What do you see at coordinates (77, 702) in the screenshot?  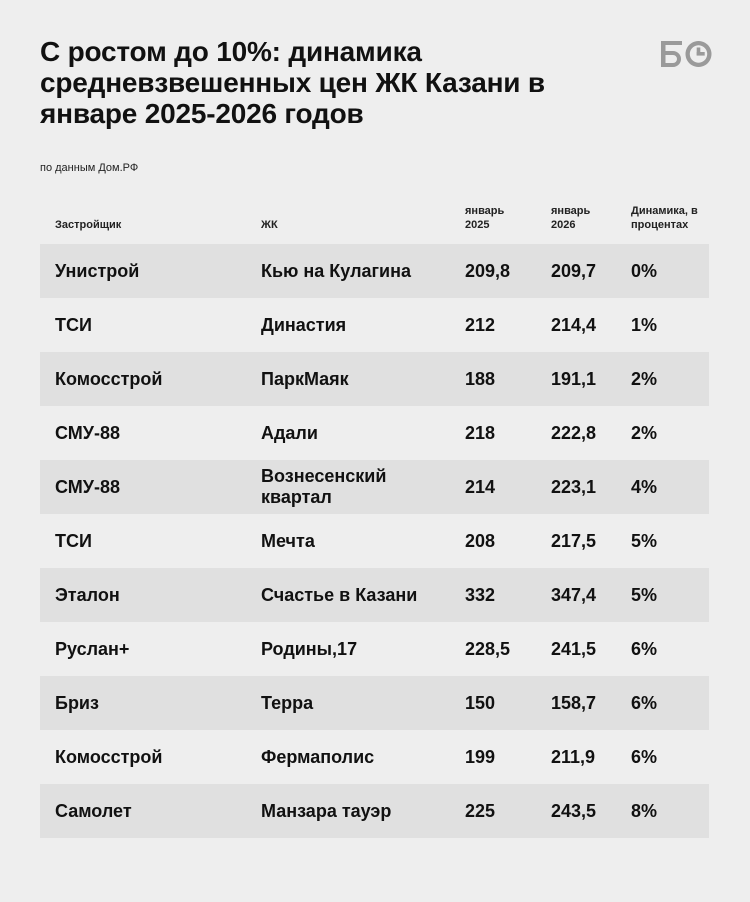 I see `developer-cell: Бриз` at bounding box center [77, 702].